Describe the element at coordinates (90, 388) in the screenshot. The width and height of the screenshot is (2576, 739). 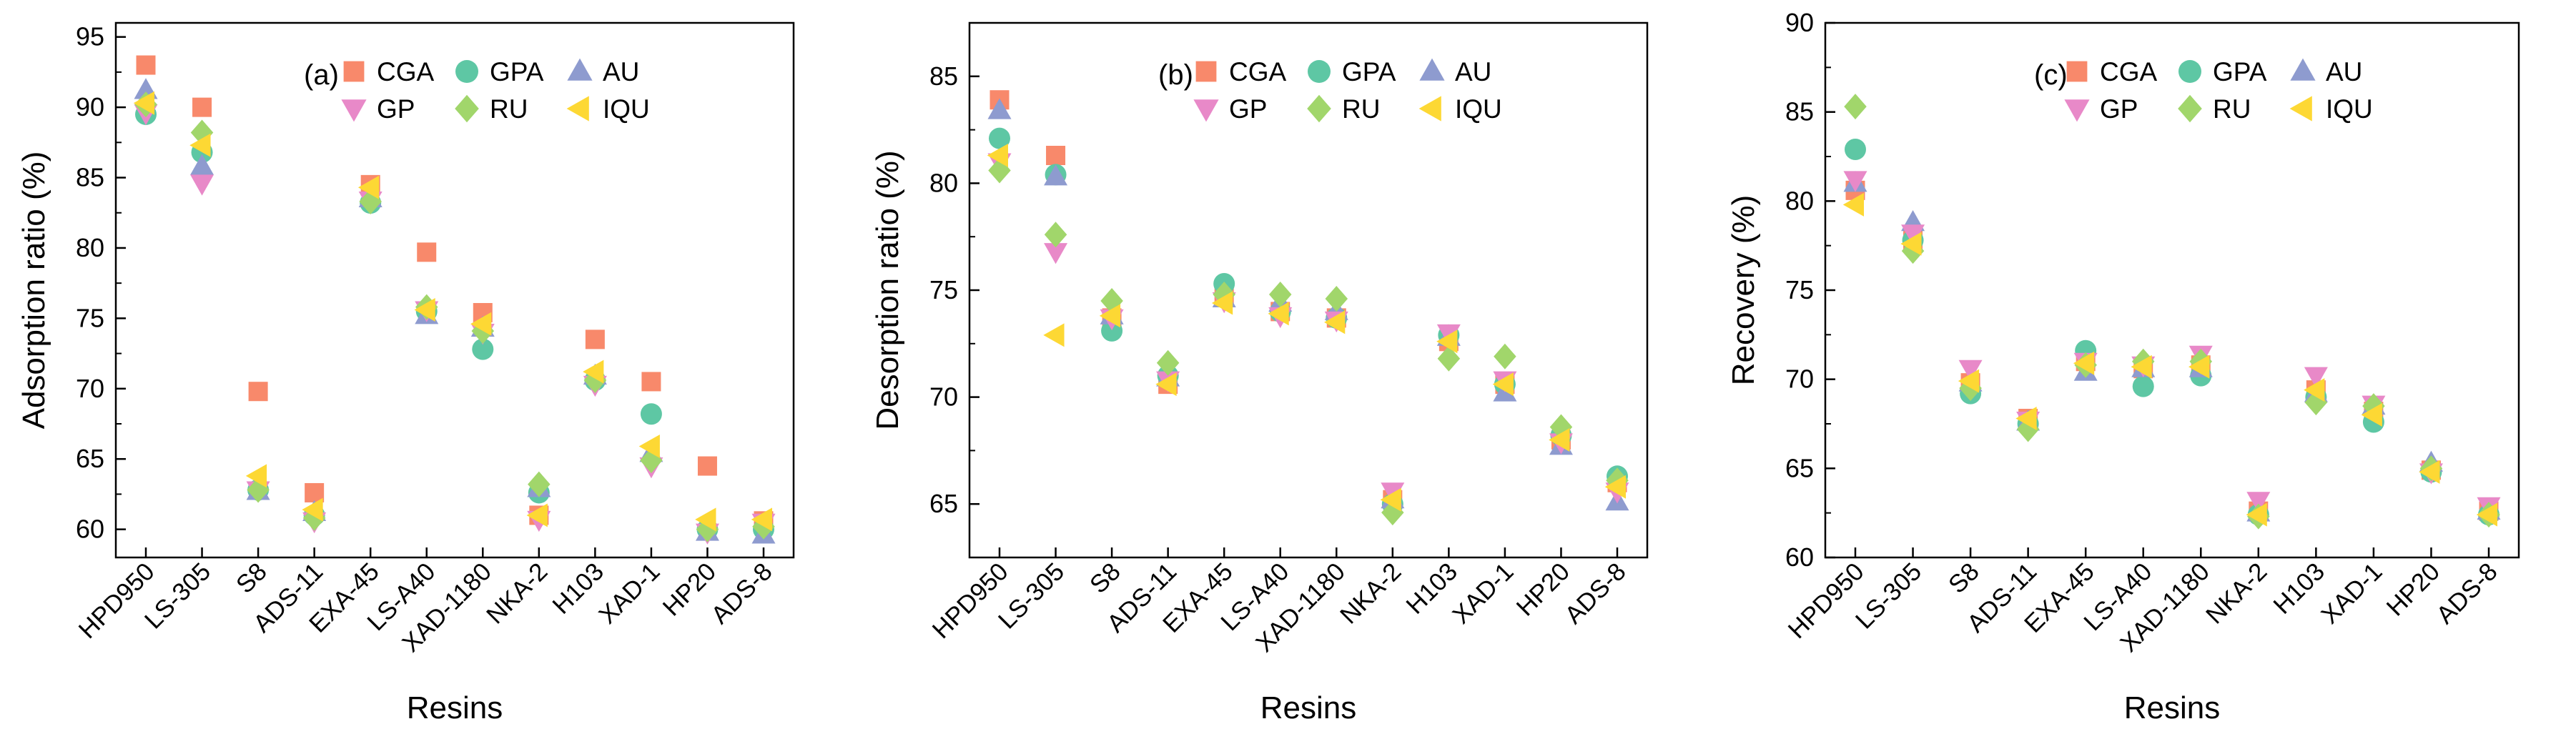
I see `y-tick-label: 70` at that location.